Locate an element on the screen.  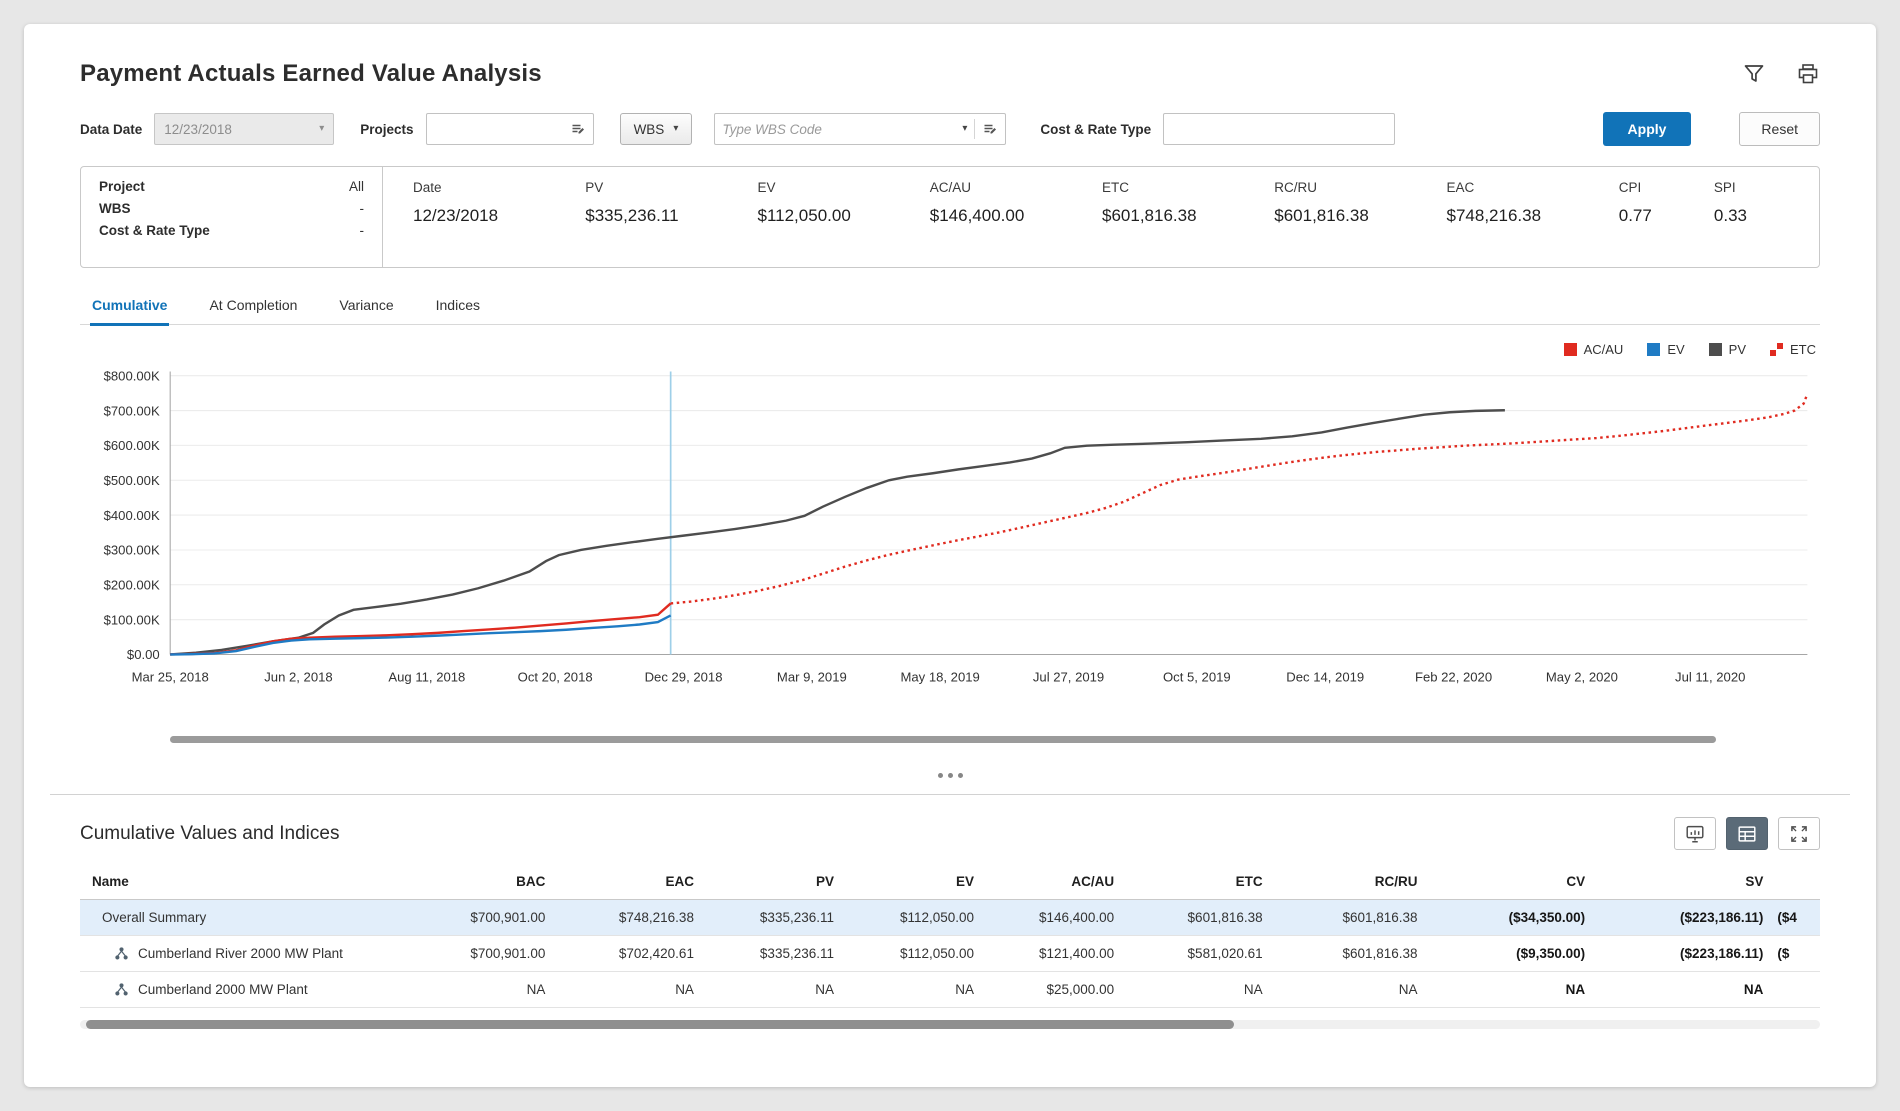
legend-label: AC/AU is located at coordinates (1603, 349).